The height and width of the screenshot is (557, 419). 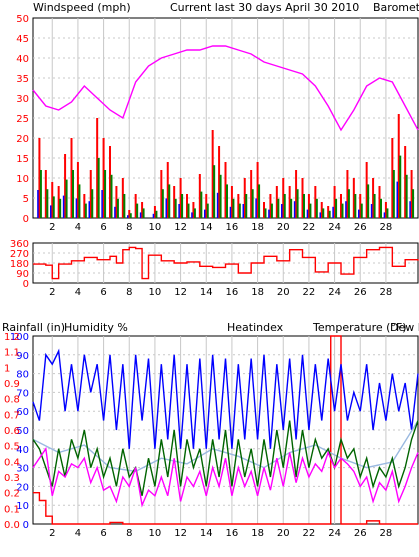 What do you see at coordinates (12, 494) in the screenshot?
I see `climate-y2-tick-label: 0.2` at bounding box center [12, 494].